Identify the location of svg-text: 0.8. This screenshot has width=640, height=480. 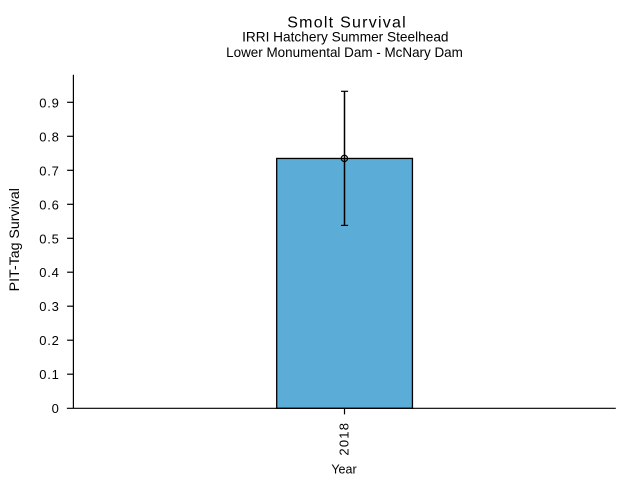
(49, 136).